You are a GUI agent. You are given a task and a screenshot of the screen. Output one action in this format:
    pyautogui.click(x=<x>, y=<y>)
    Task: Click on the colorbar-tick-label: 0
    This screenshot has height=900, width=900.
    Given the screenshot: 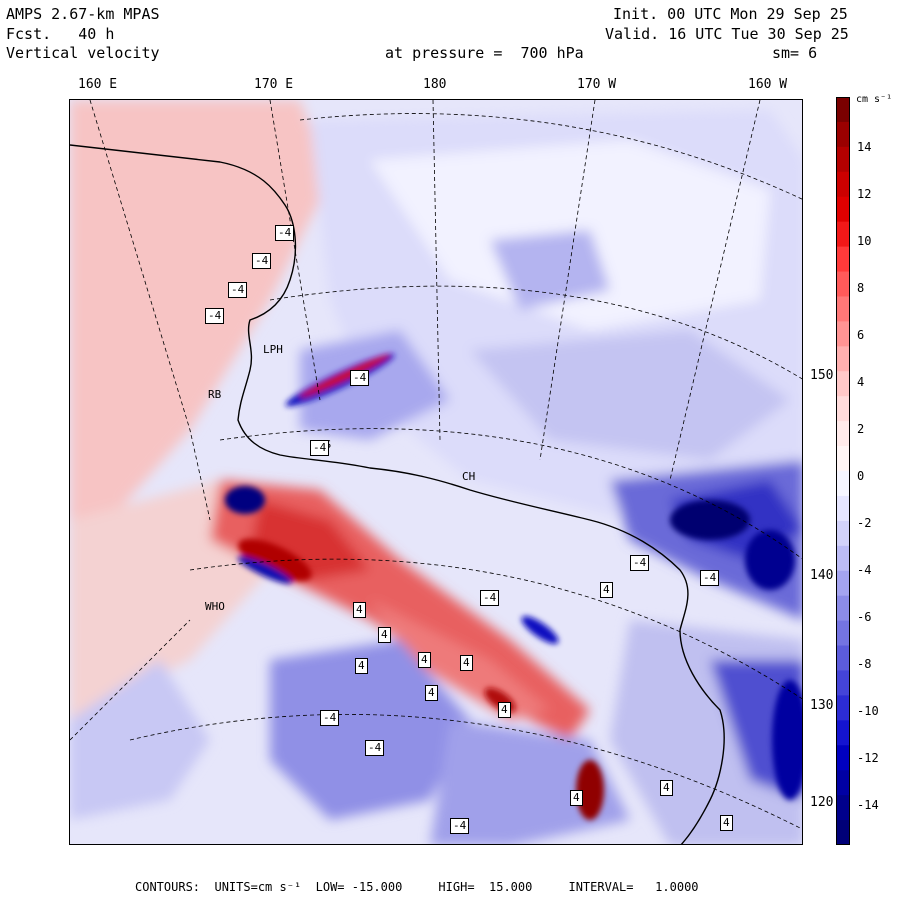 What is the action you would take?
    pyautogui.click(x=861, y=476)
    